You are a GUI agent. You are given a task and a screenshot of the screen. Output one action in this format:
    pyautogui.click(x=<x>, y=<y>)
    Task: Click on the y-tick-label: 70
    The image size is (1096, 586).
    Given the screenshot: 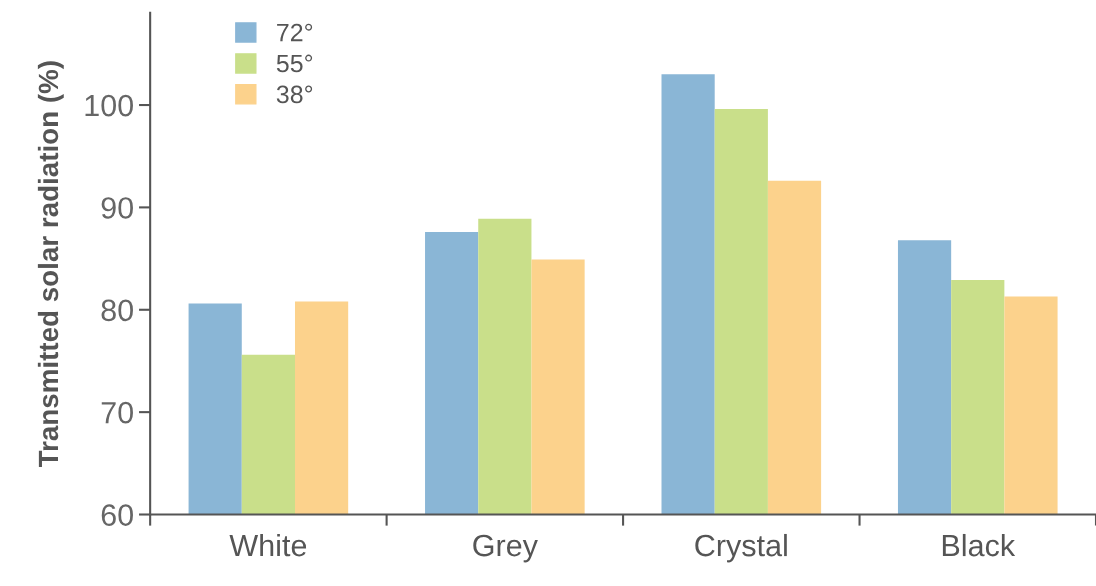 What is the action you would take?
    pyautogui.click(x=117, y=412)
    